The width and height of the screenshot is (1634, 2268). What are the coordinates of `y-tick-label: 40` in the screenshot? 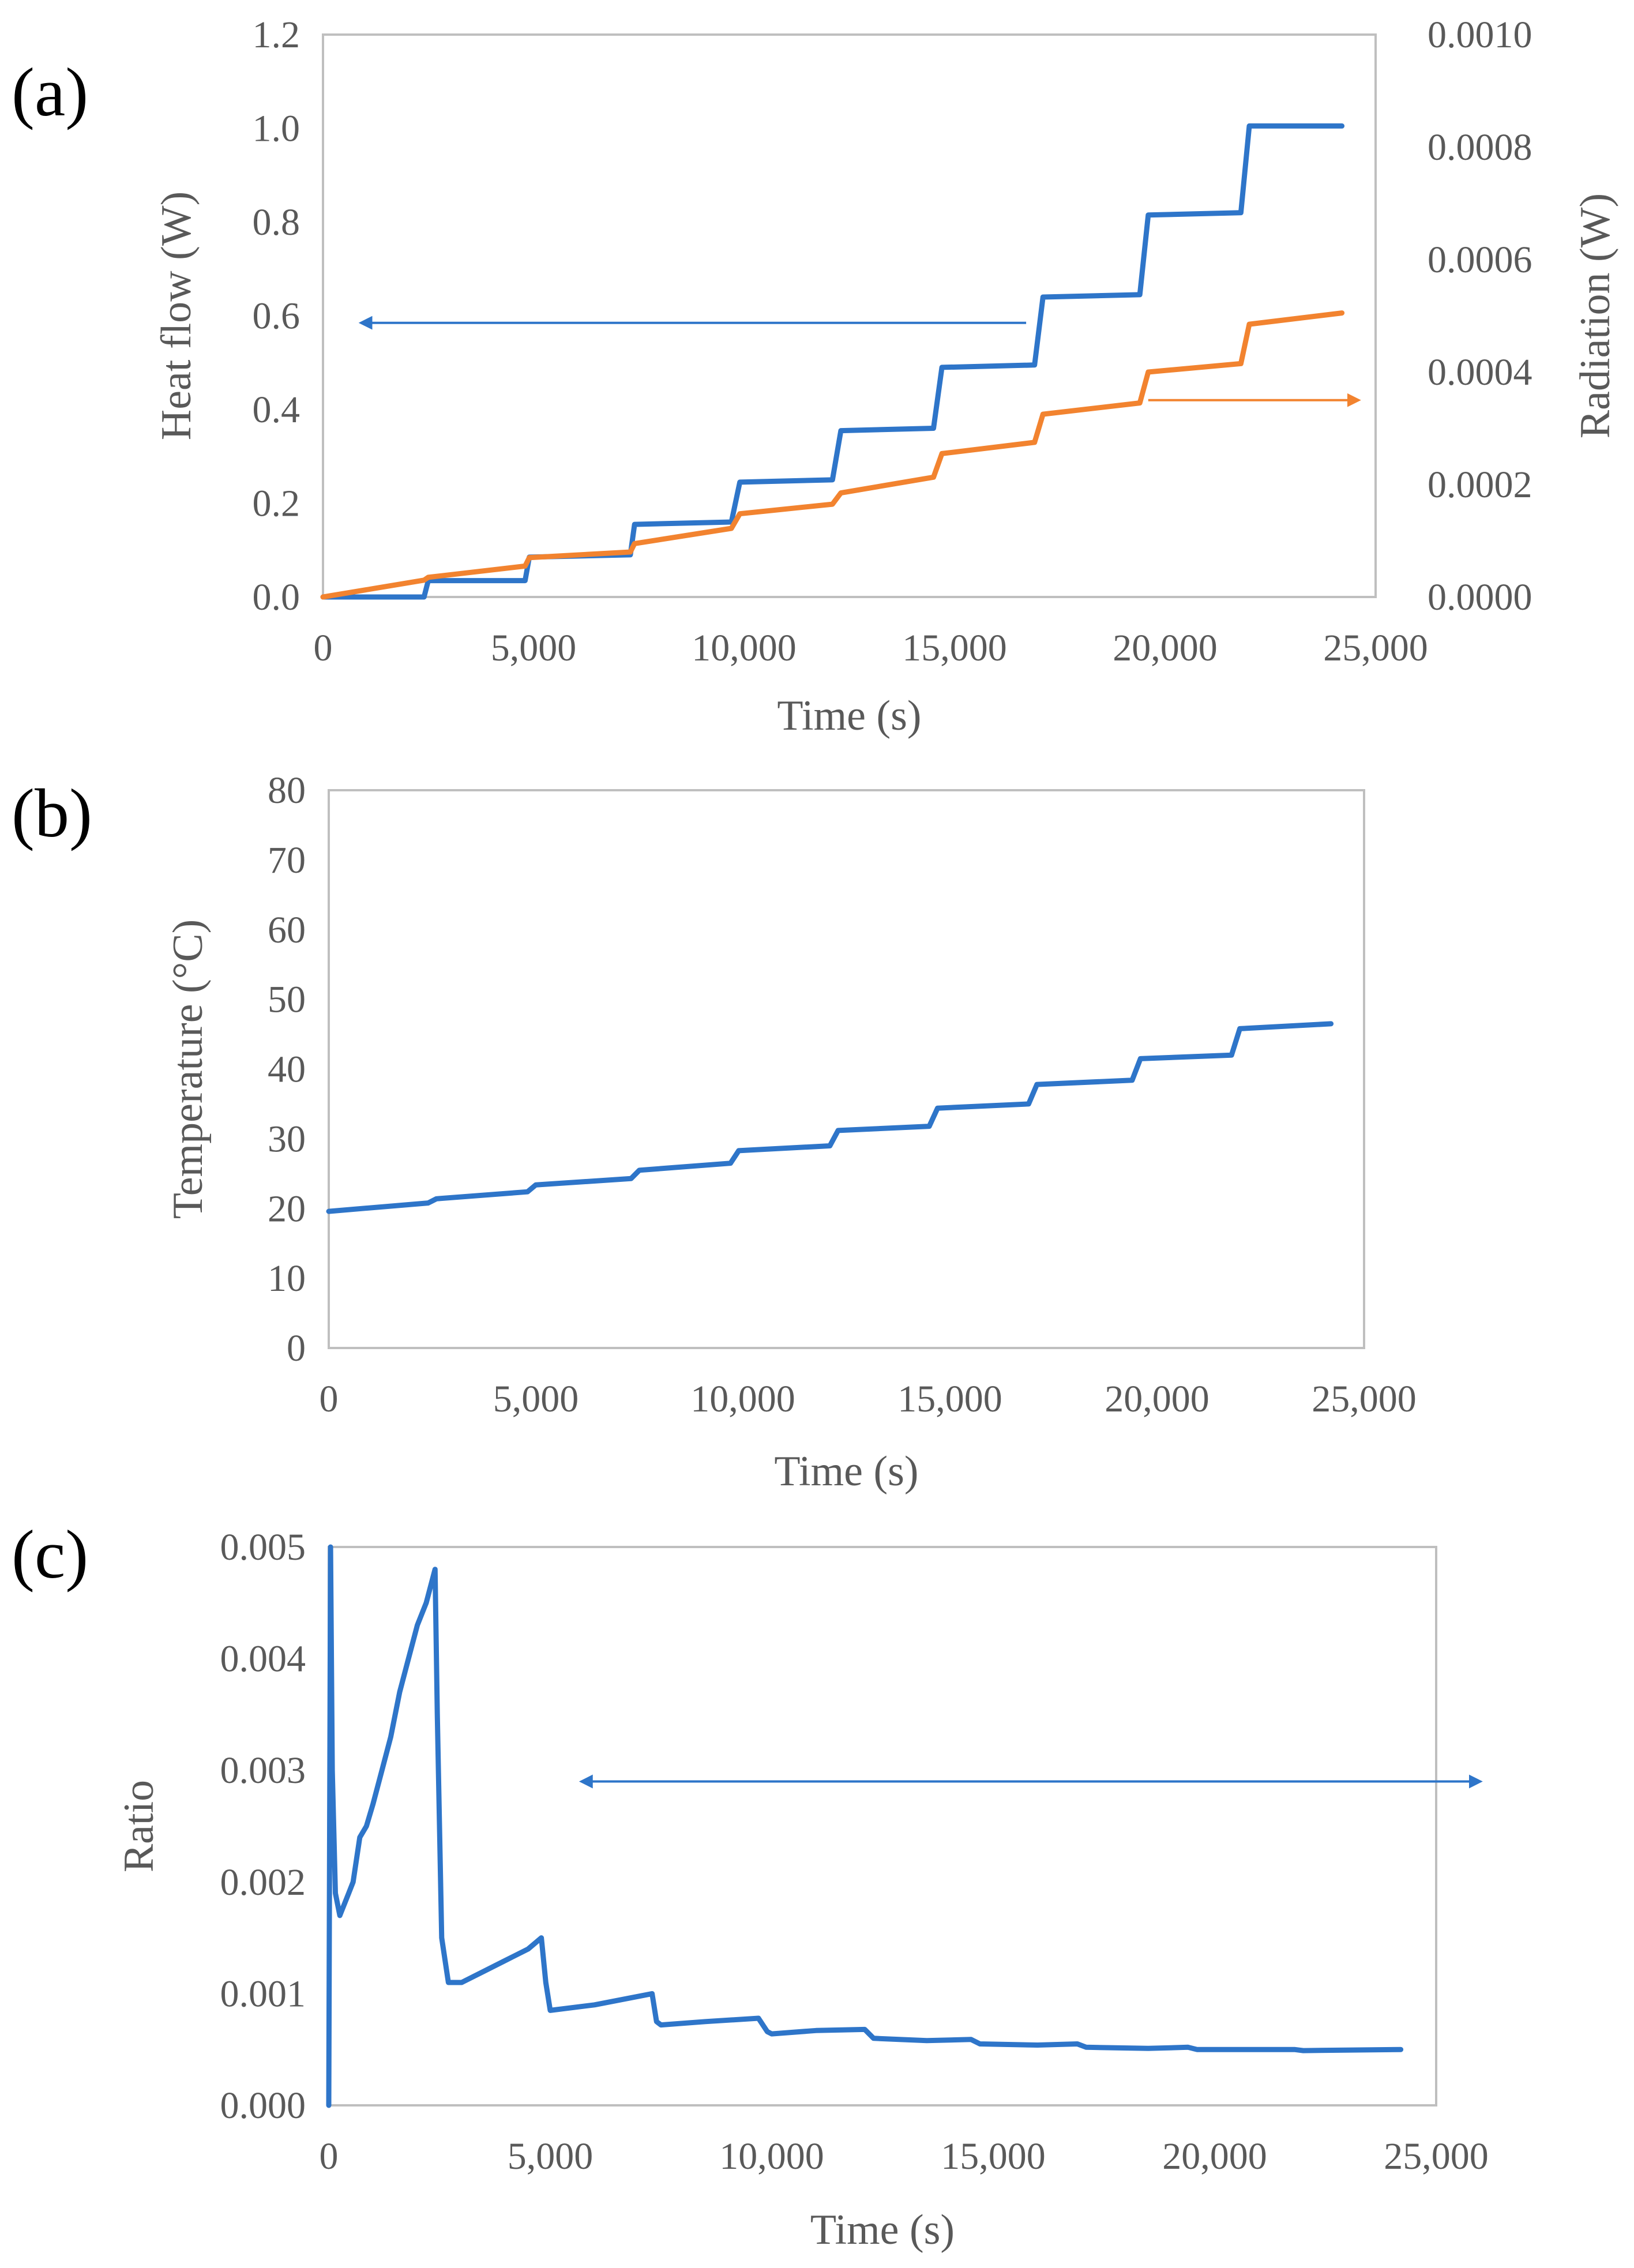 It's located at (287, 1070).